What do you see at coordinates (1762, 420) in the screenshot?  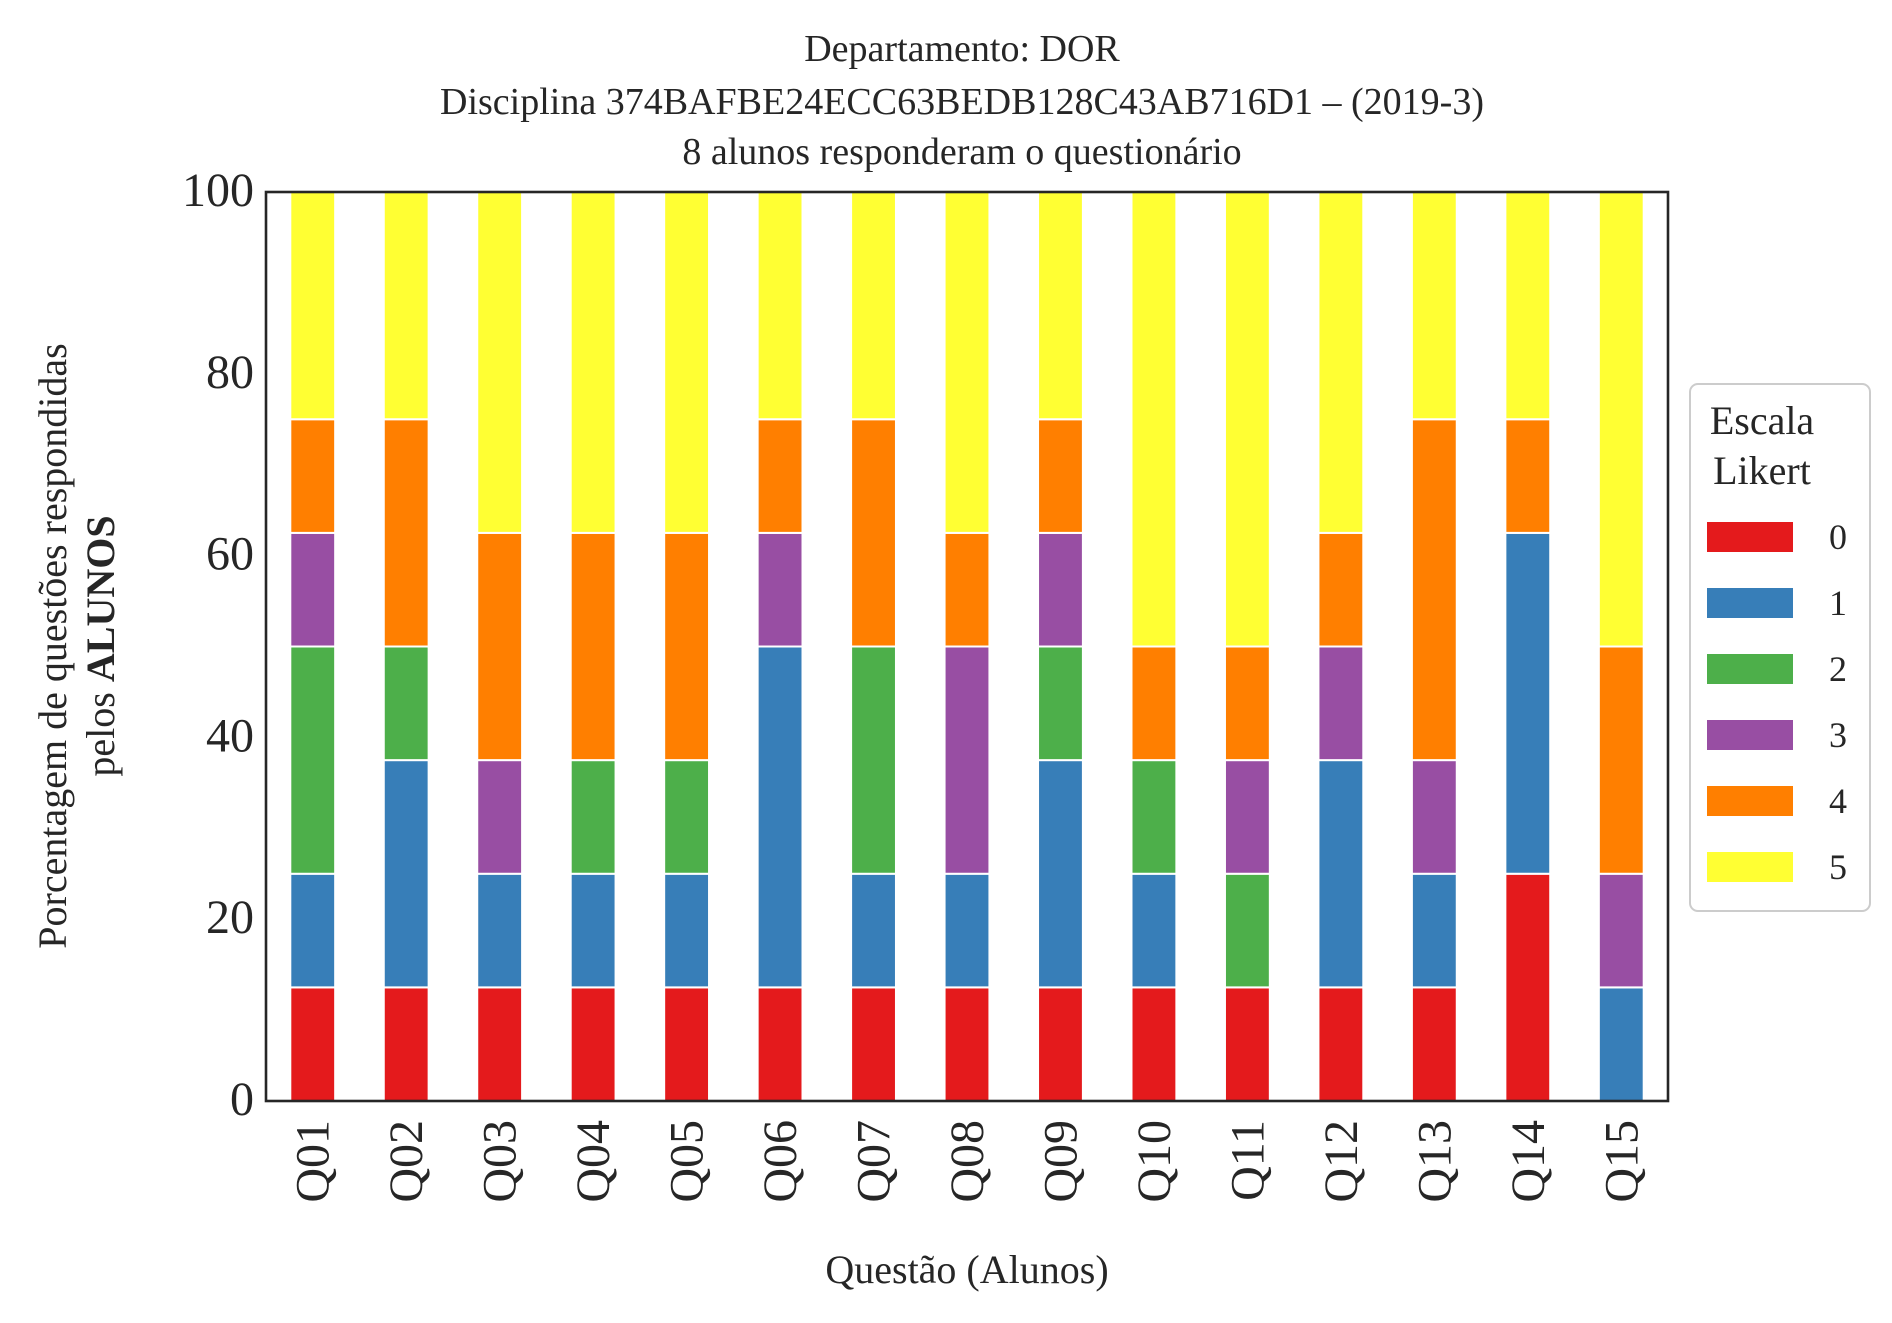 I see `legend-title-line-1: Escala` at bounding box center [1762, 420].